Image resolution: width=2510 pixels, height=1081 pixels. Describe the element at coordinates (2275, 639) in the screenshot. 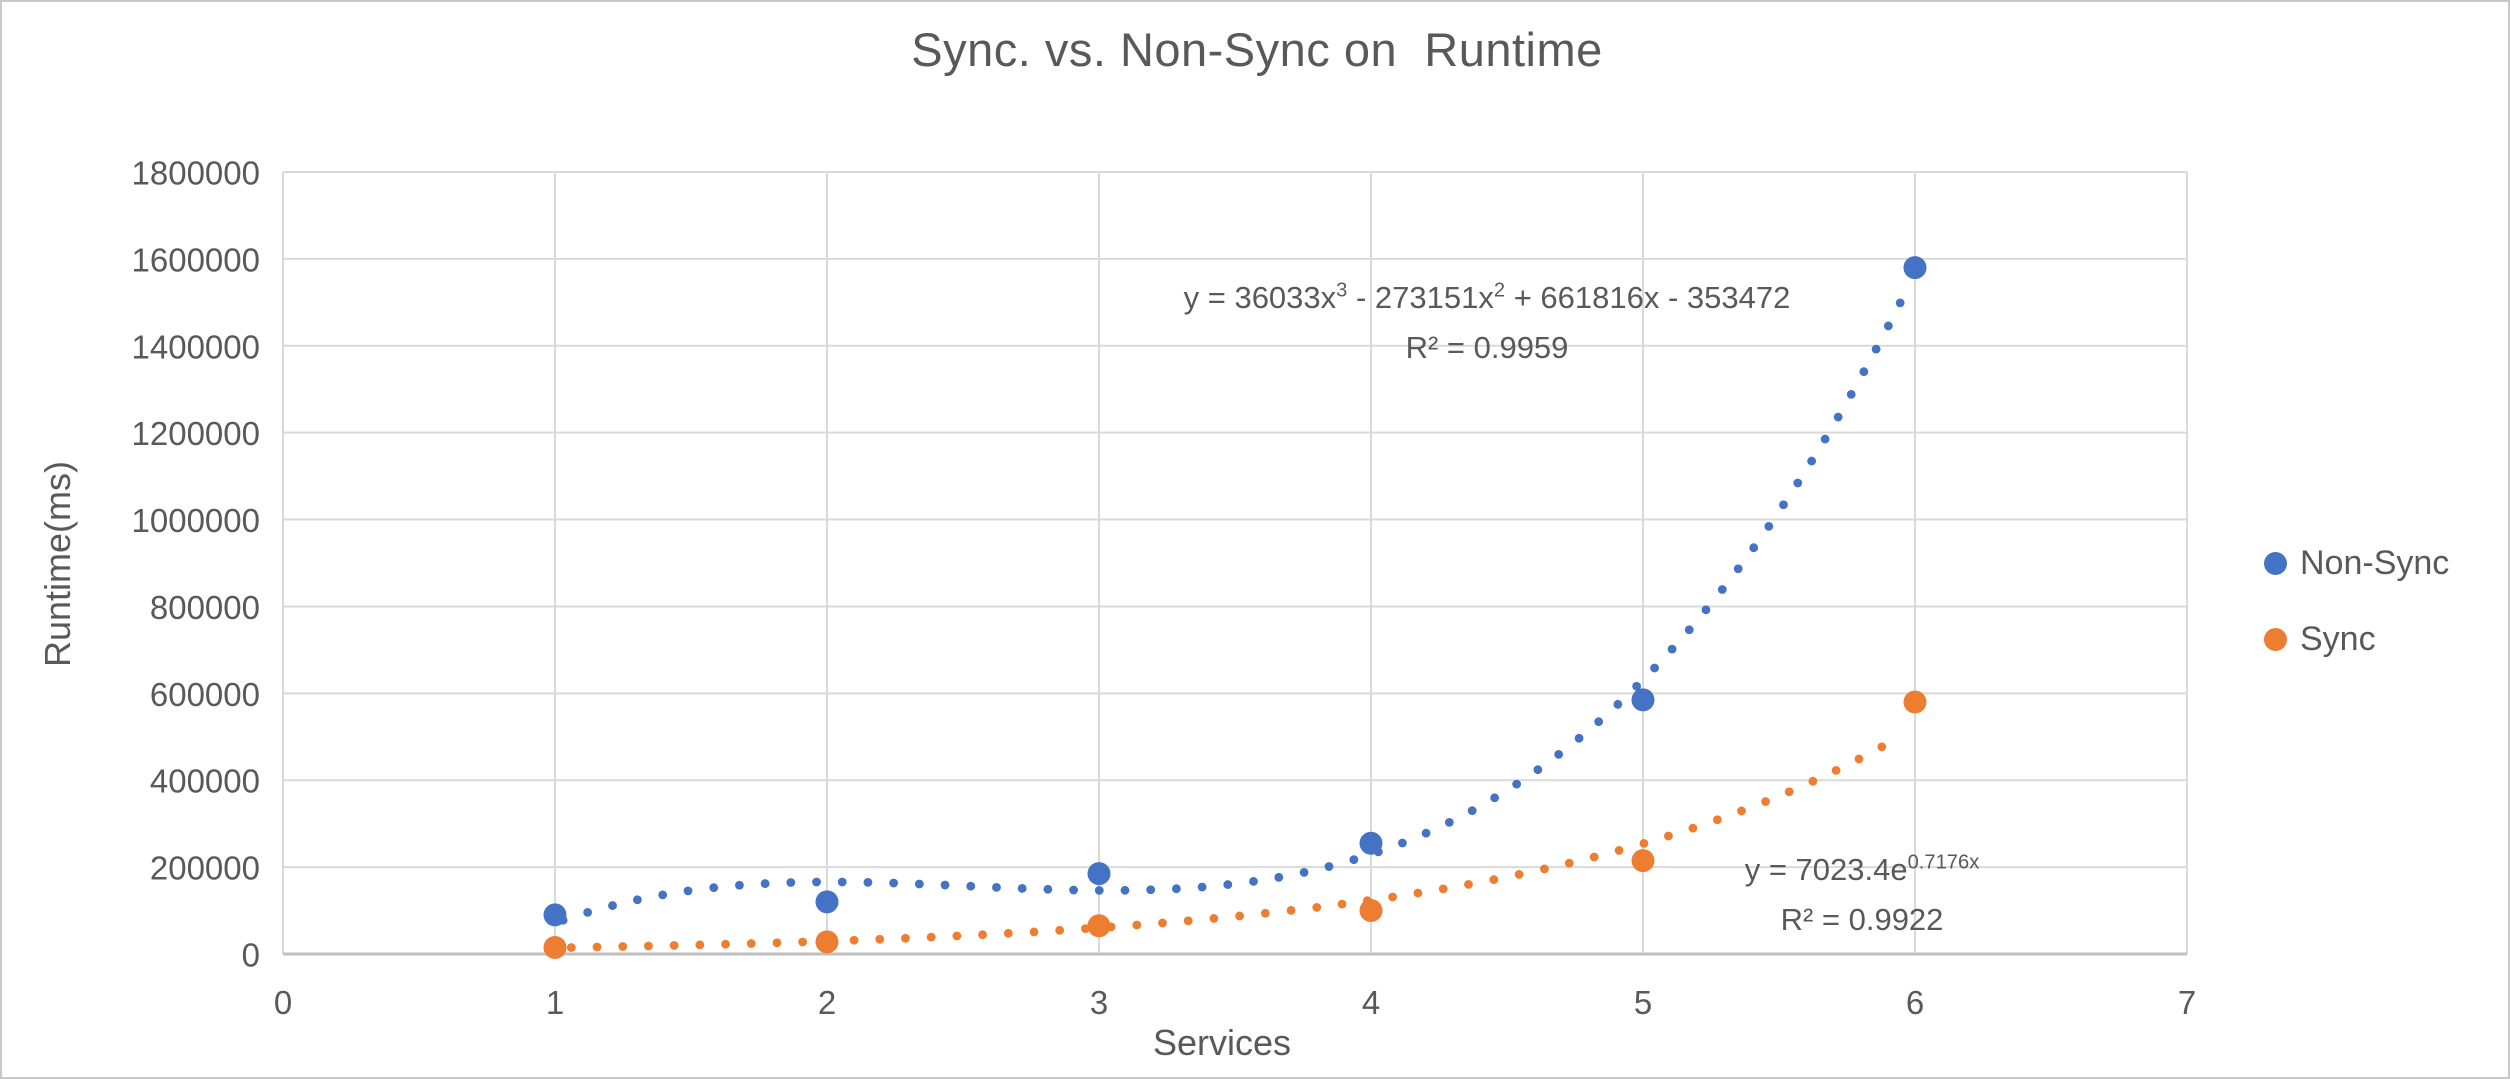

I see `legend-marker-sync-icon` at that location.